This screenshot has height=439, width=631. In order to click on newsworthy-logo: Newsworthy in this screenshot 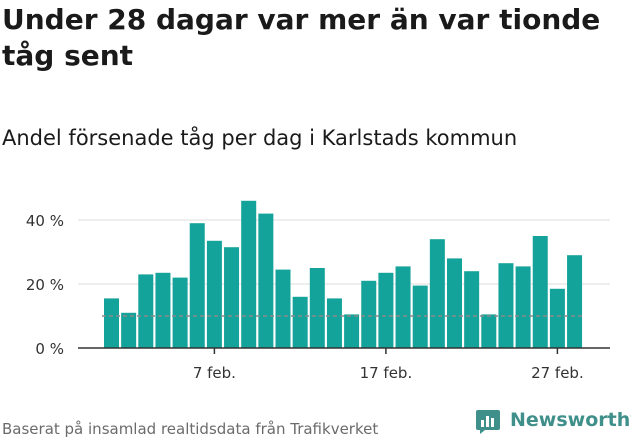, I will do `click(553, 422)`.